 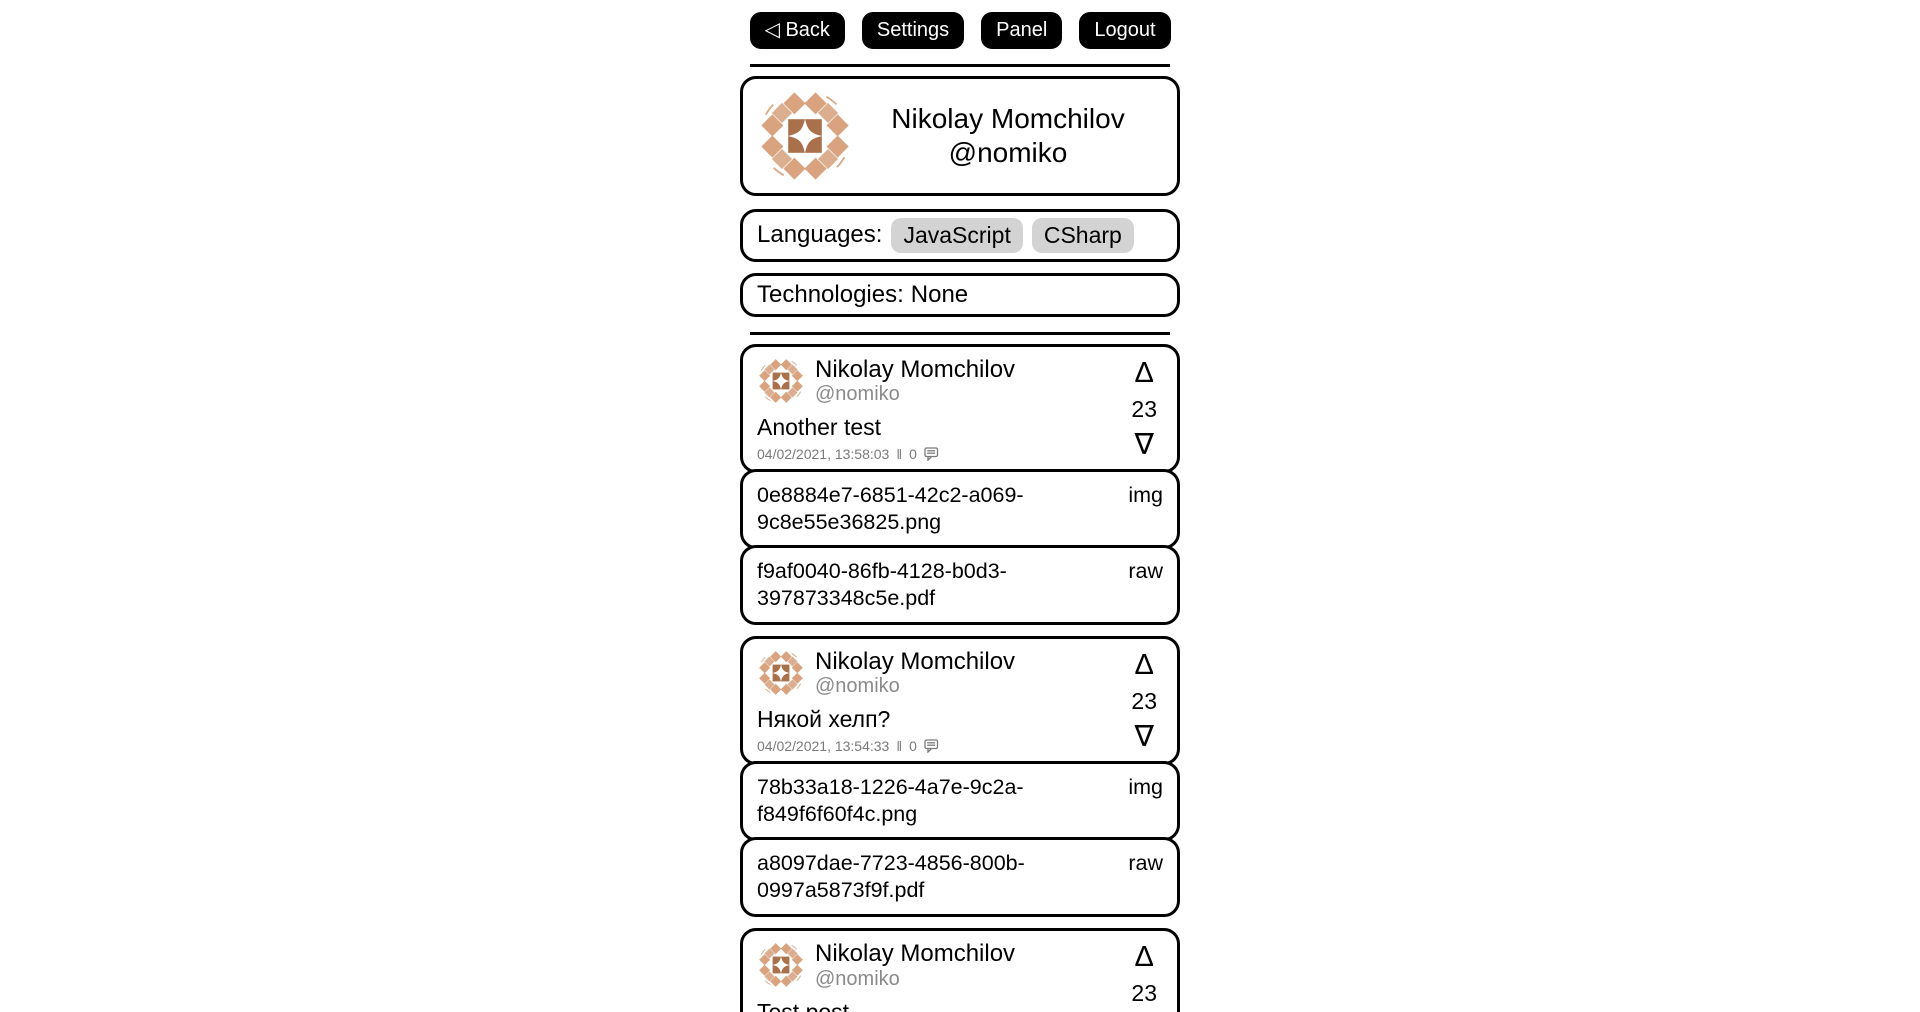 I want to click on post-timestamp: 04/02/2021, 13:58:03, so click(x=823, y=454).